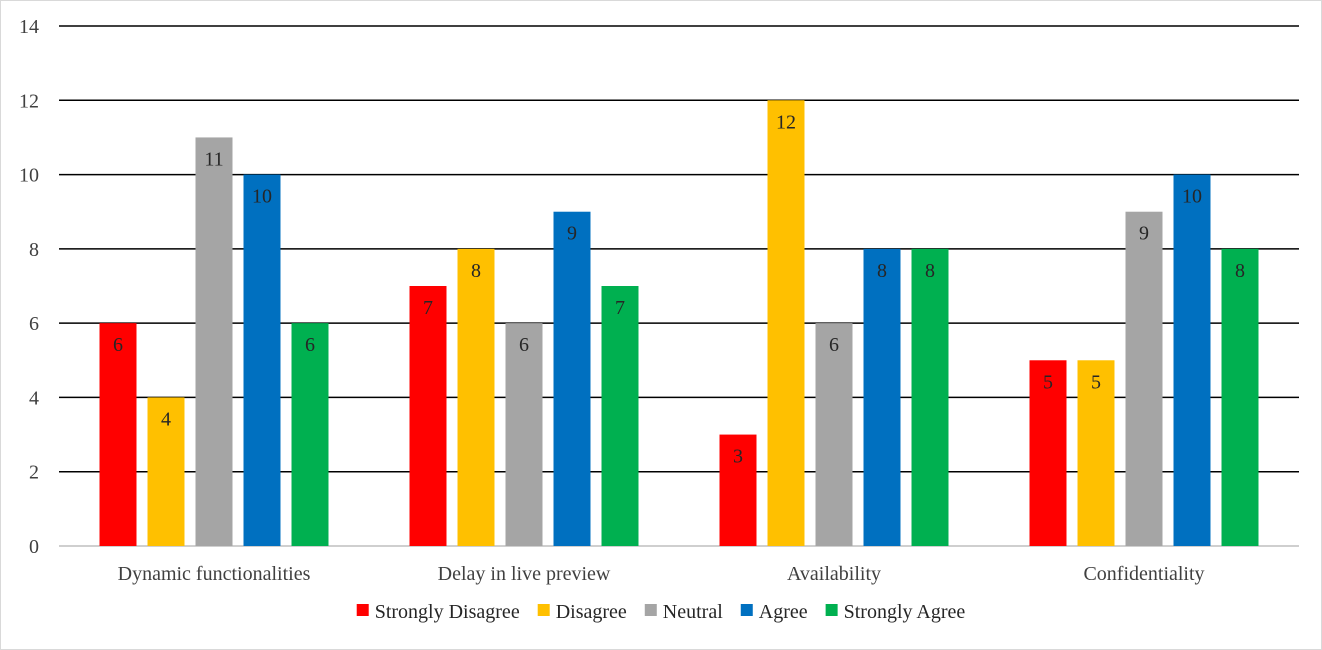 The image size is (1322, 650). I want to click on legend-item: Disagree, so click(582, 612).